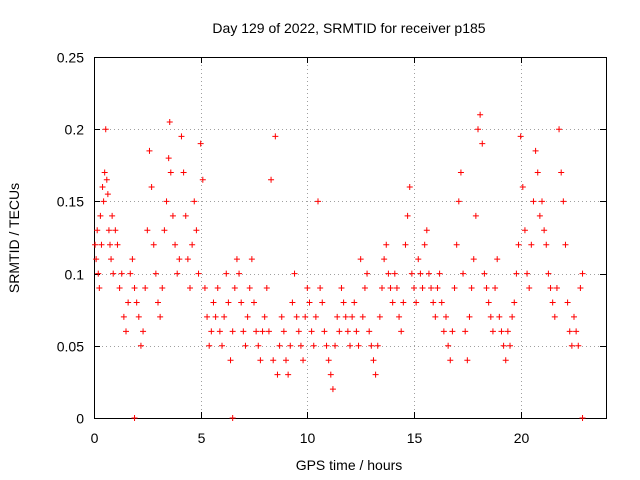 The height and width of the screenshot is (480, 640). I want to click on y-tick-label: 0, so click(80, 419).